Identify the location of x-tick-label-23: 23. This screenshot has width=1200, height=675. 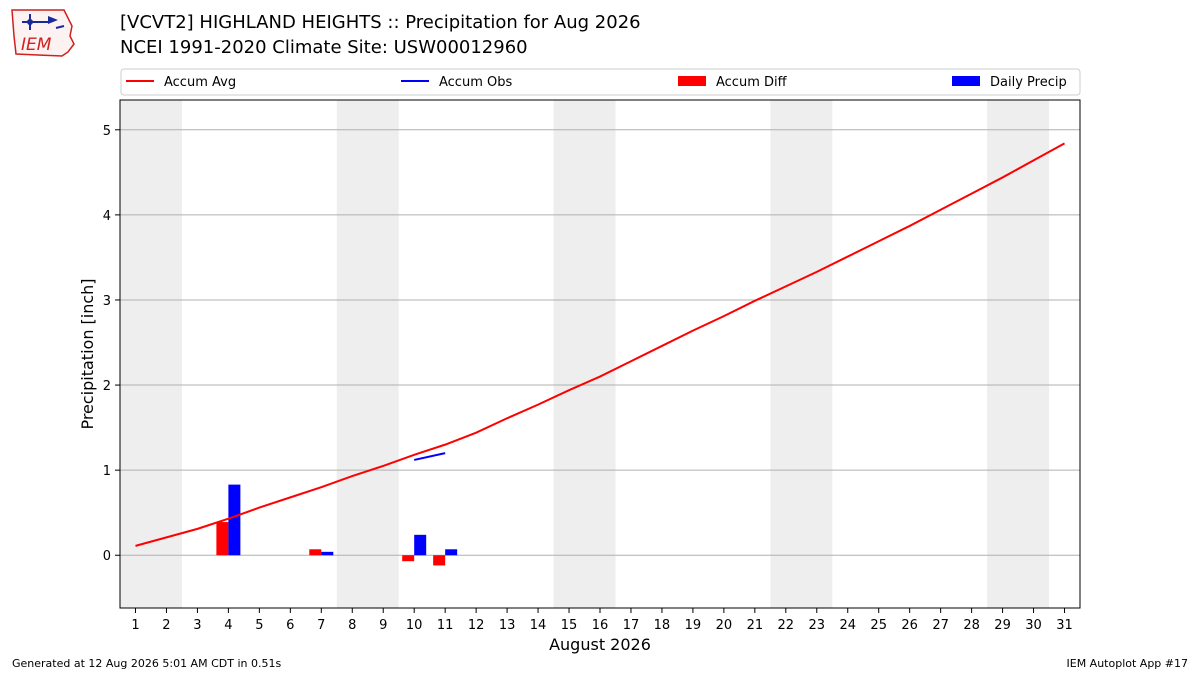
(817, 625).